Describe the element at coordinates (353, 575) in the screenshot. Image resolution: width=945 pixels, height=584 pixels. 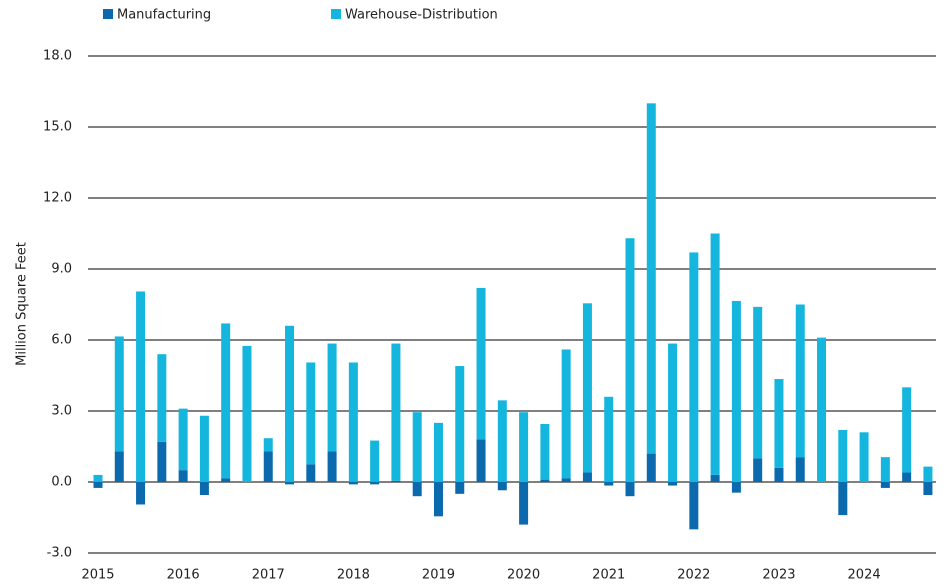
I see `x-tick-label: 2018` at that location.